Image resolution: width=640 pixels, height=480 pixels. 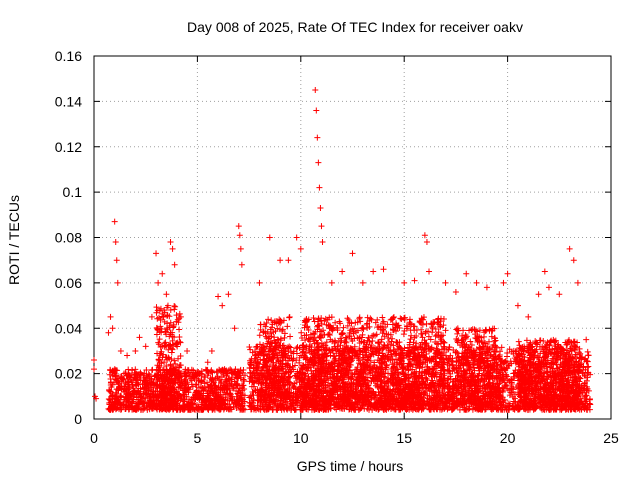 What do you see at coordinates (404, 438) in the screenshot?
I see `x-tick-label: 15` at bounding box center [404, 438].